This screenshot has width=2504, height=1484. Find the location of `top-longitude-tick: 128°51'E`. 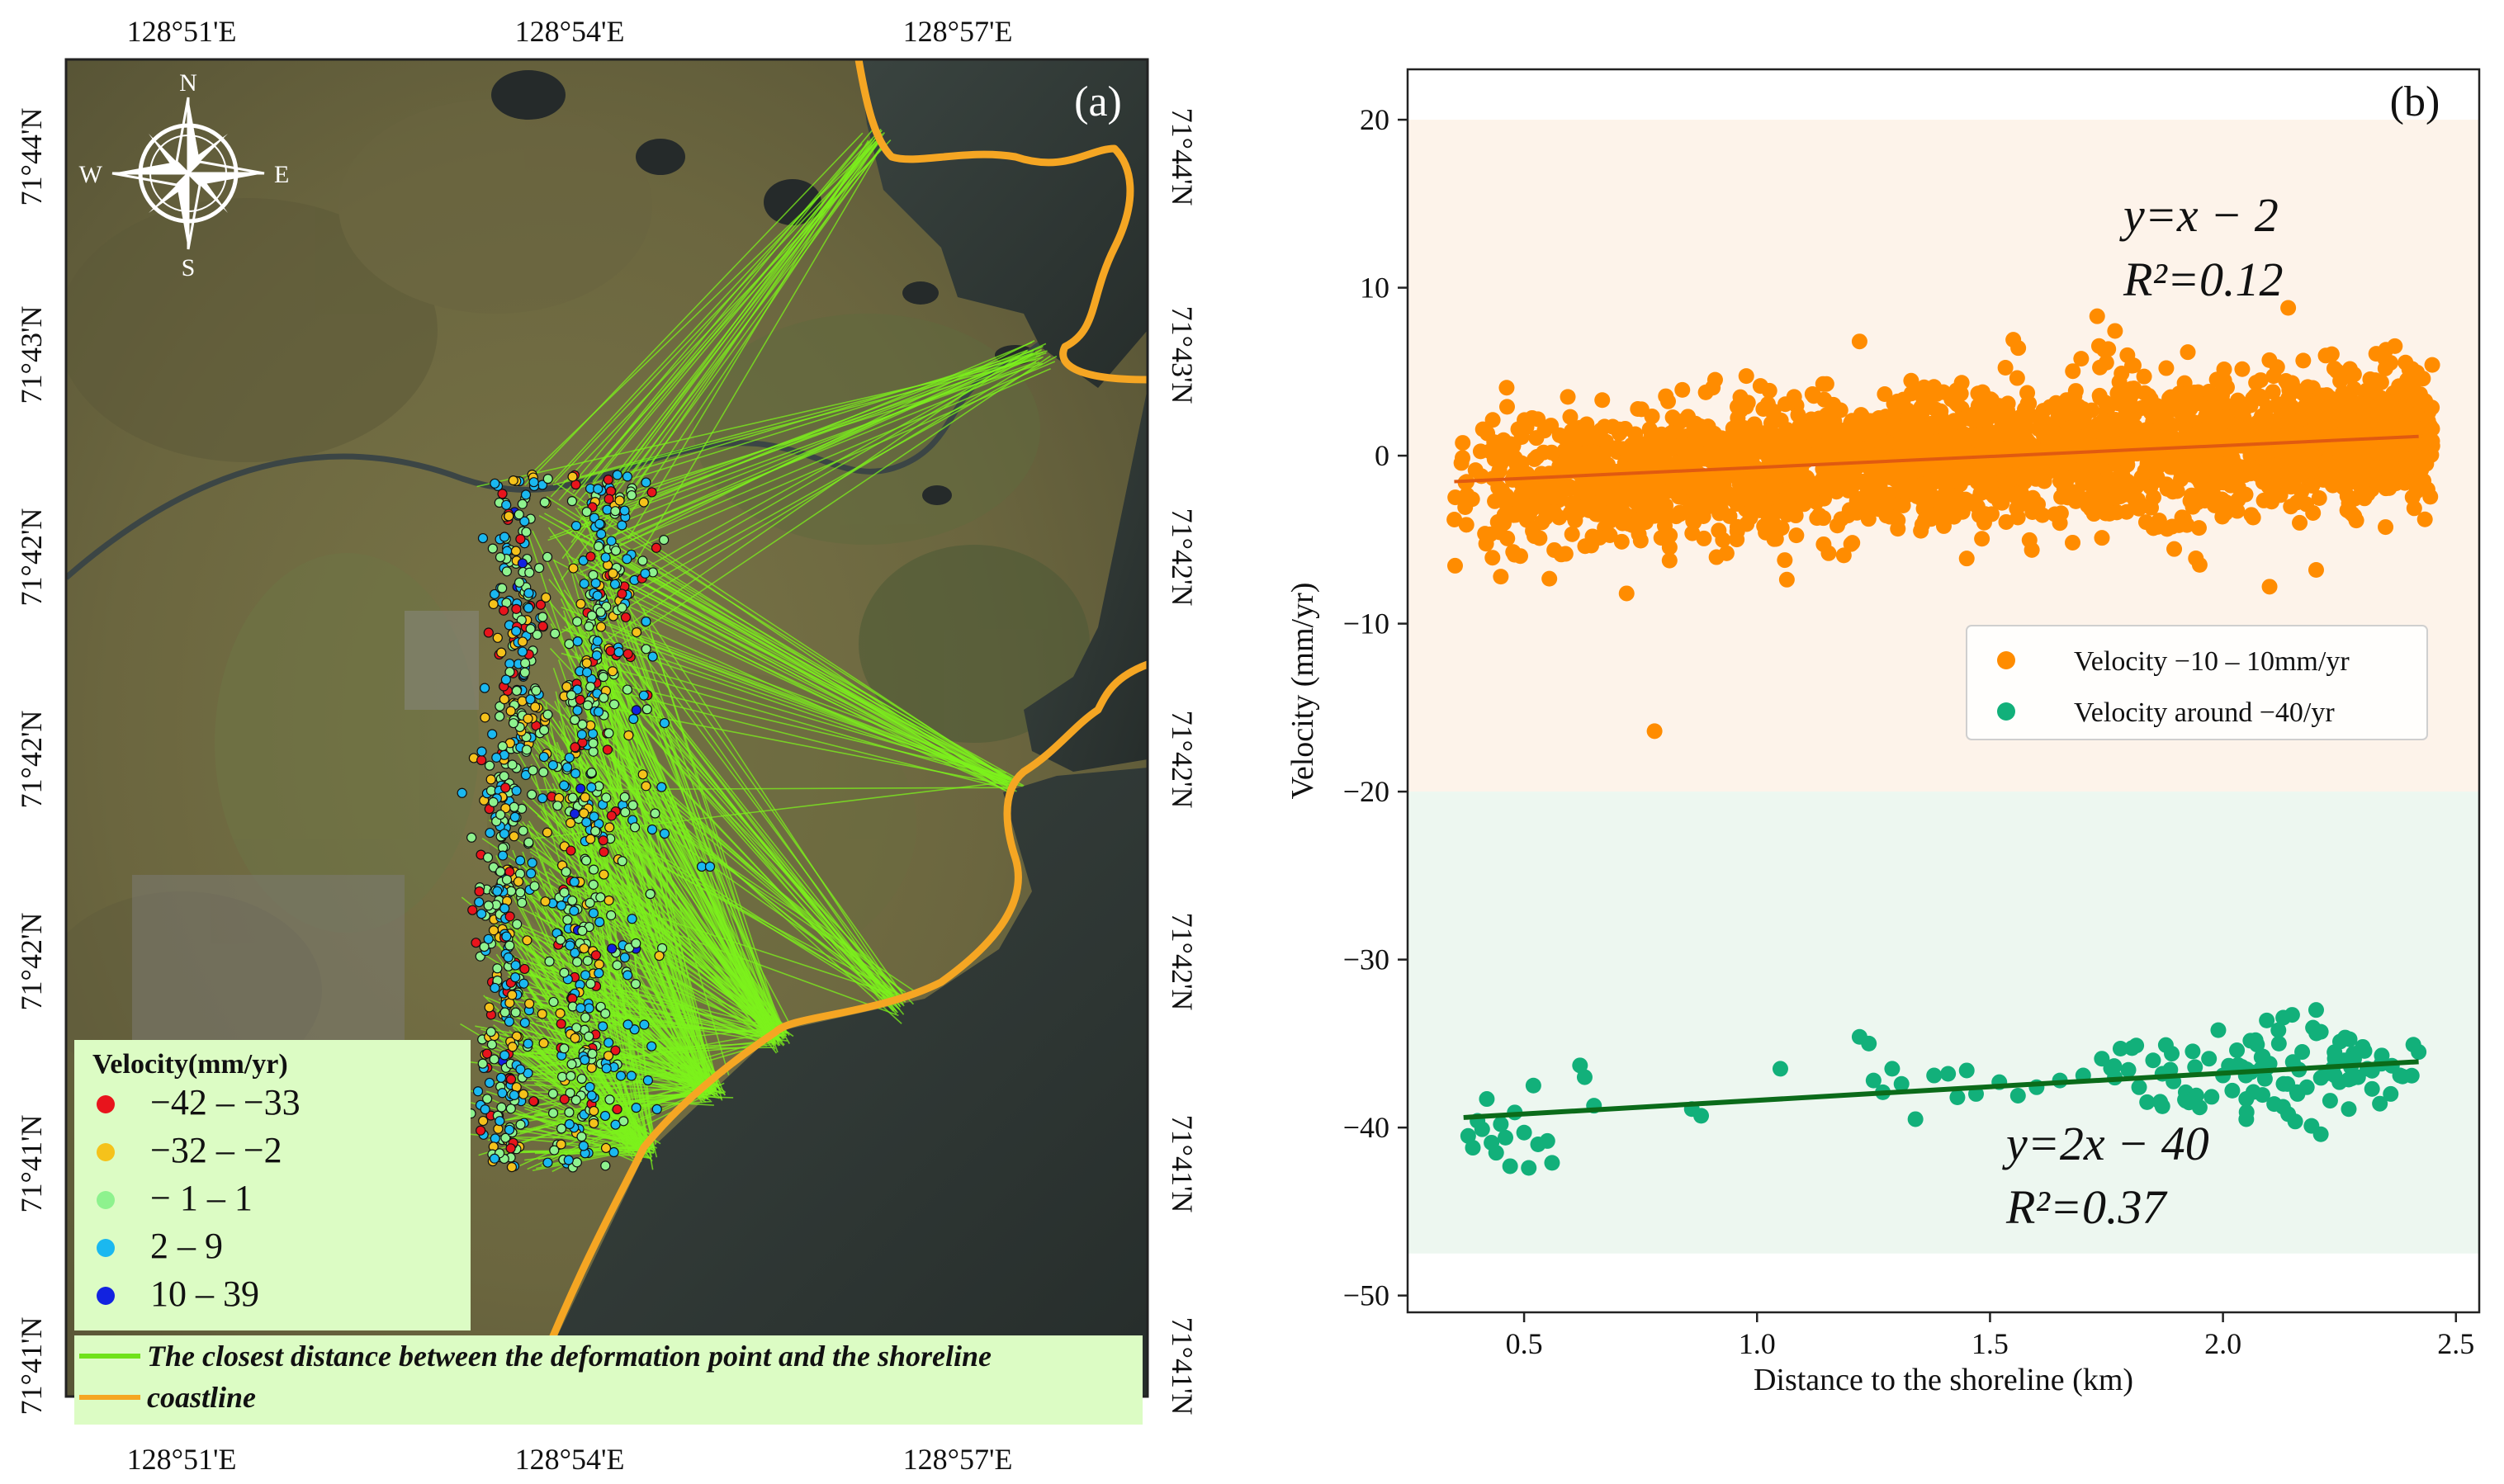

top-longitude-tick: 128°51'E is located at coordinates (182, 31).